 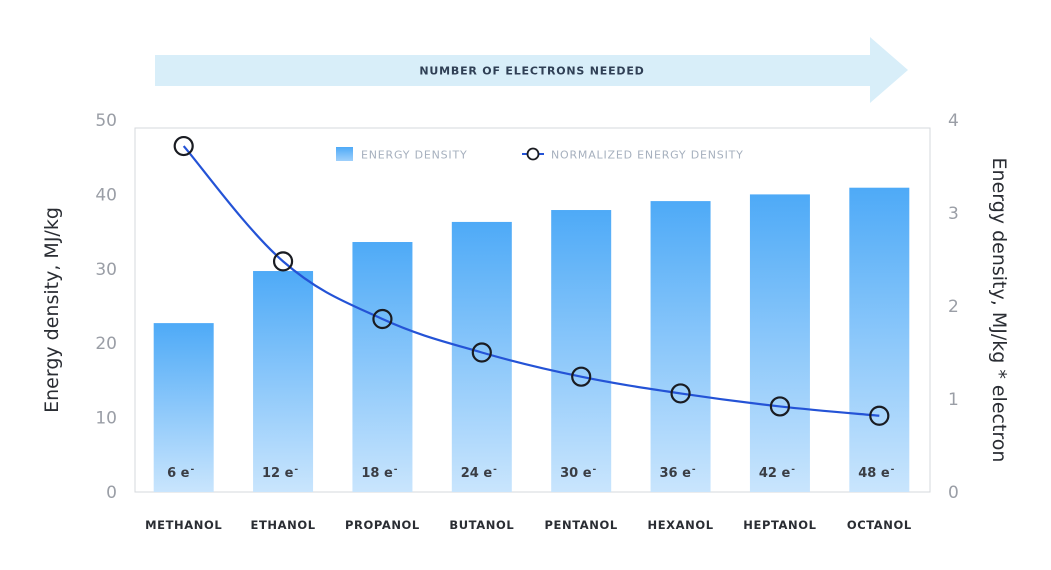 I want to click on line-point-heptanol, so click(x=780, y=406).